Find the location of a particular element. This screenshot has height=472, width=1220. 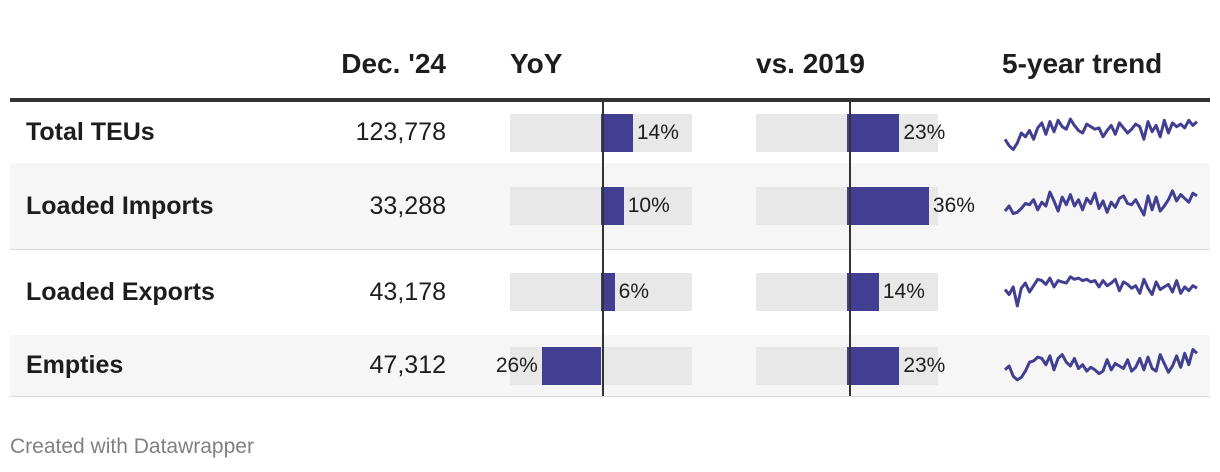

yoy-bar-label: 14% is located at coordinates (657, 132).